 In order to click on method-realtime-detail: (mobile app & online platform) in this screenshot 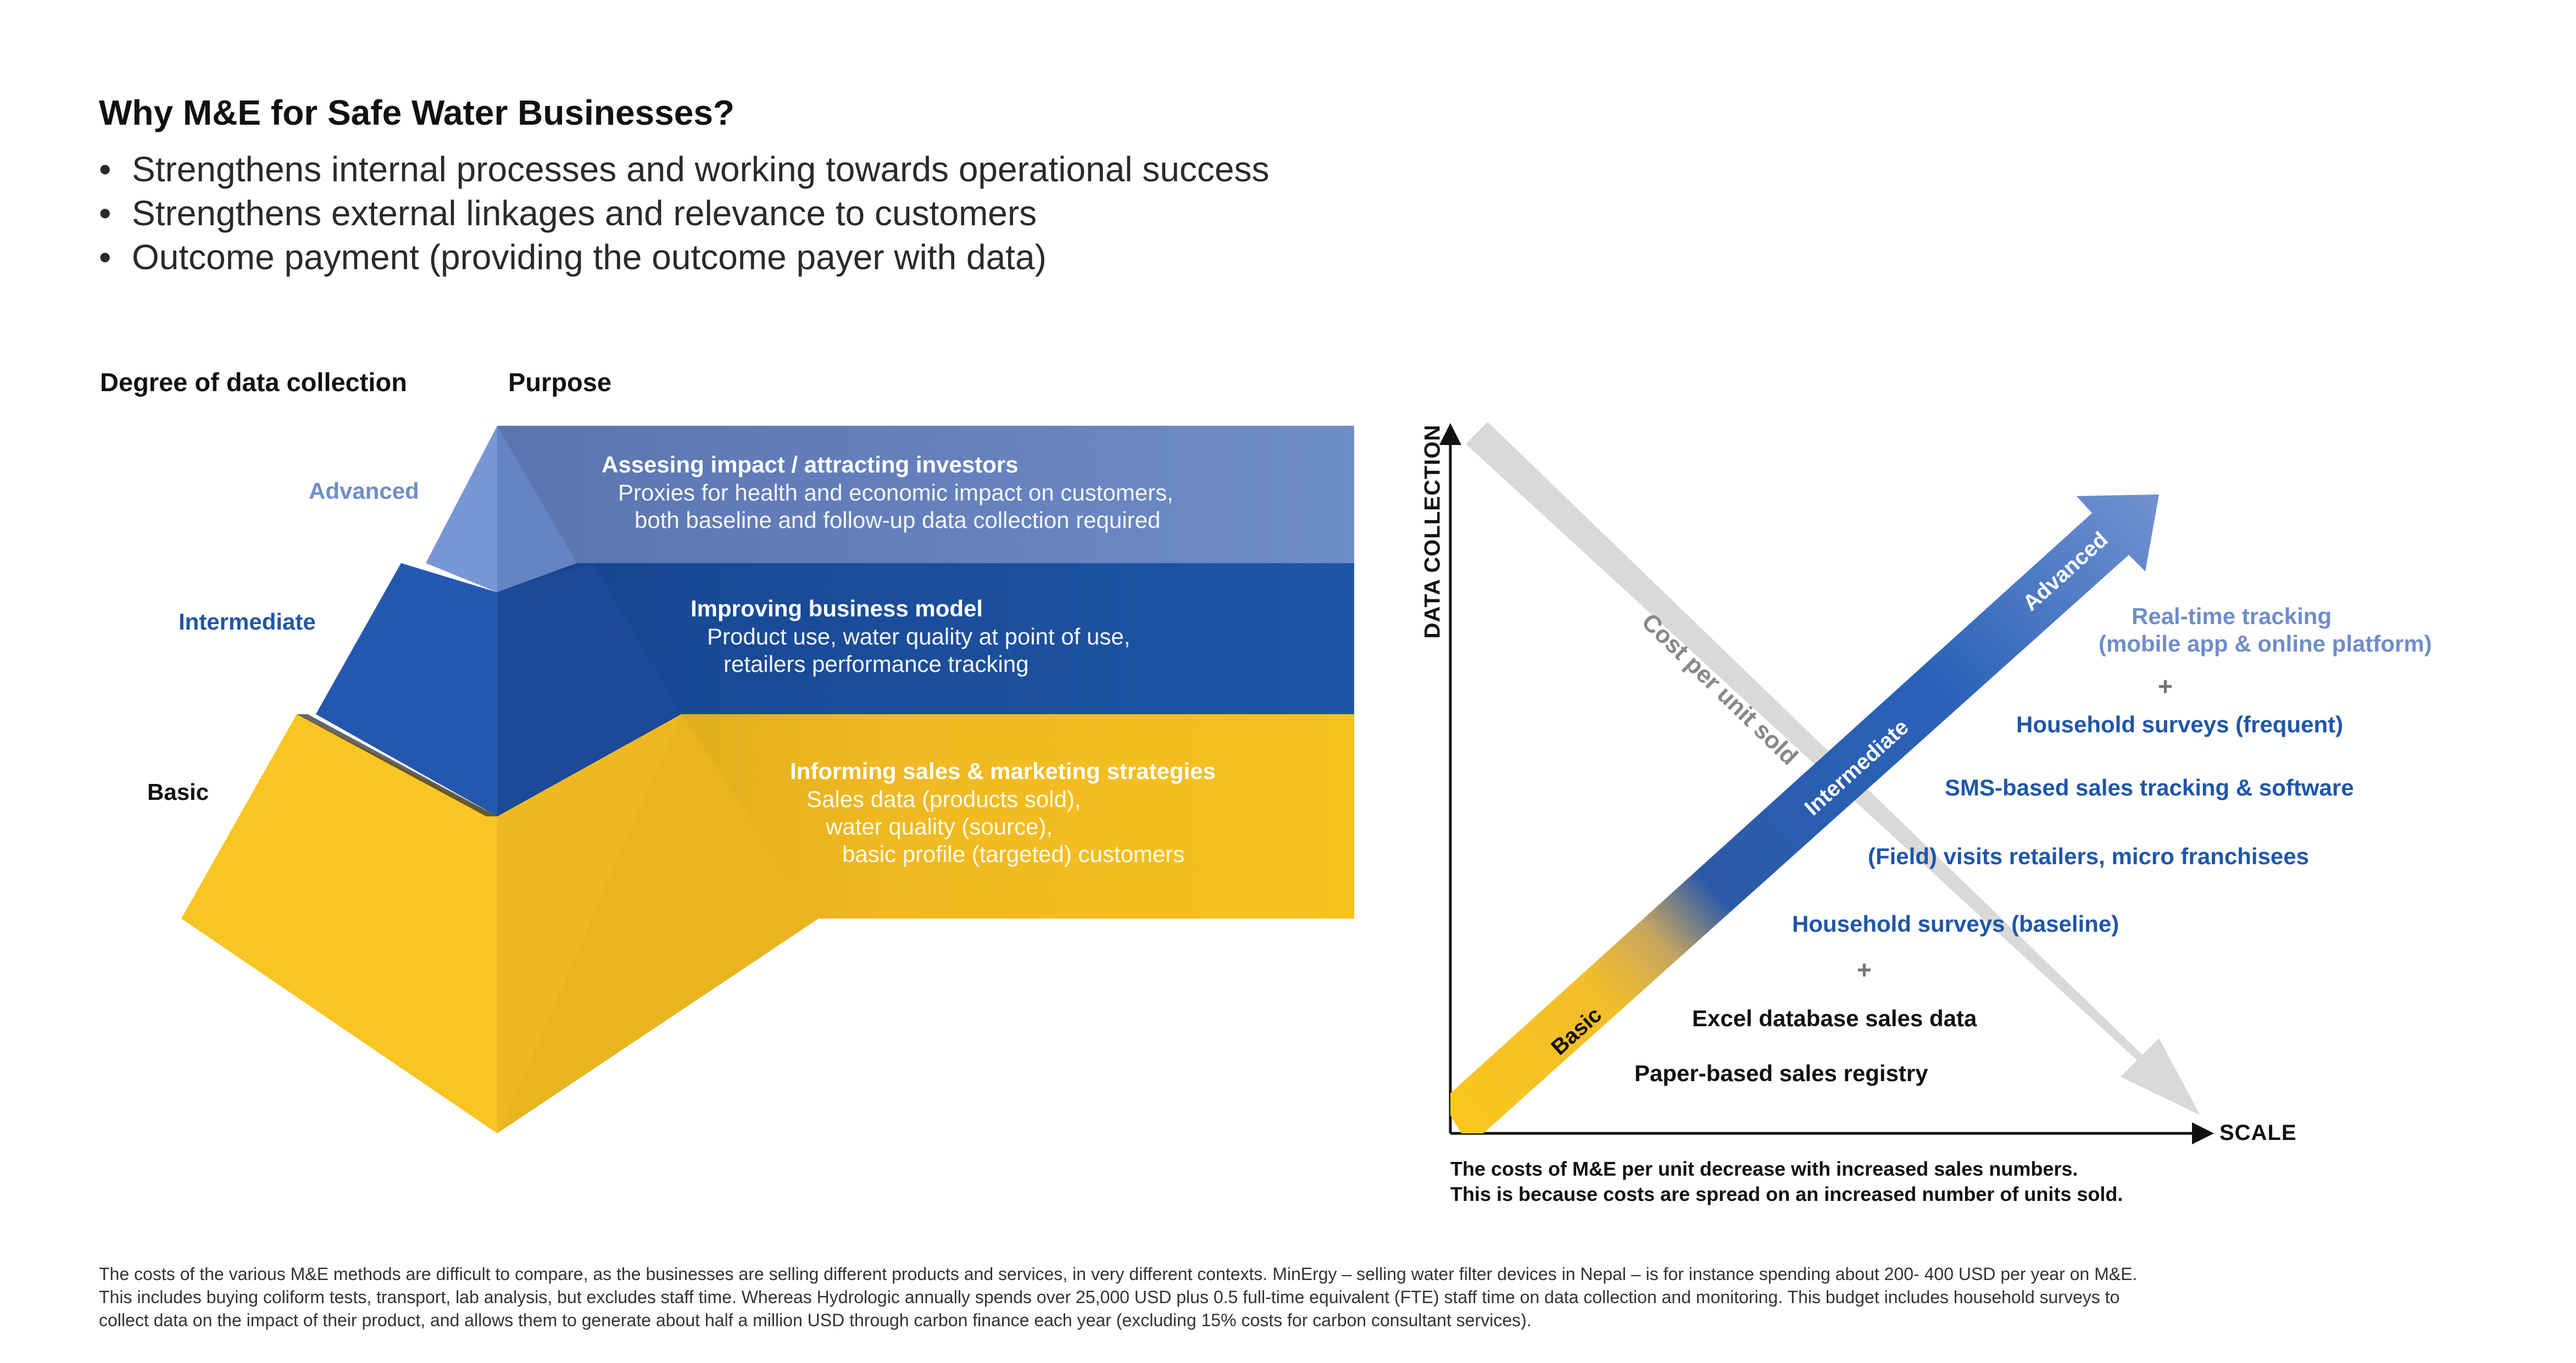, I will do `click(2266, 644)`.